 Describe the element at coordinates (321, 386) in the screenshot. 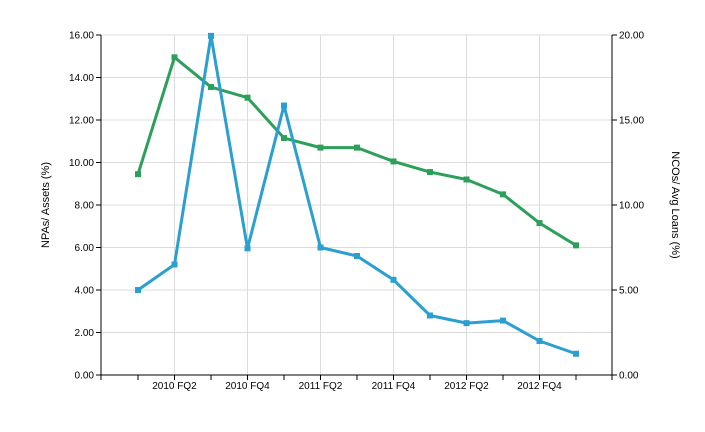

I see `x-tick-label: 2011 FQ2` at that location.